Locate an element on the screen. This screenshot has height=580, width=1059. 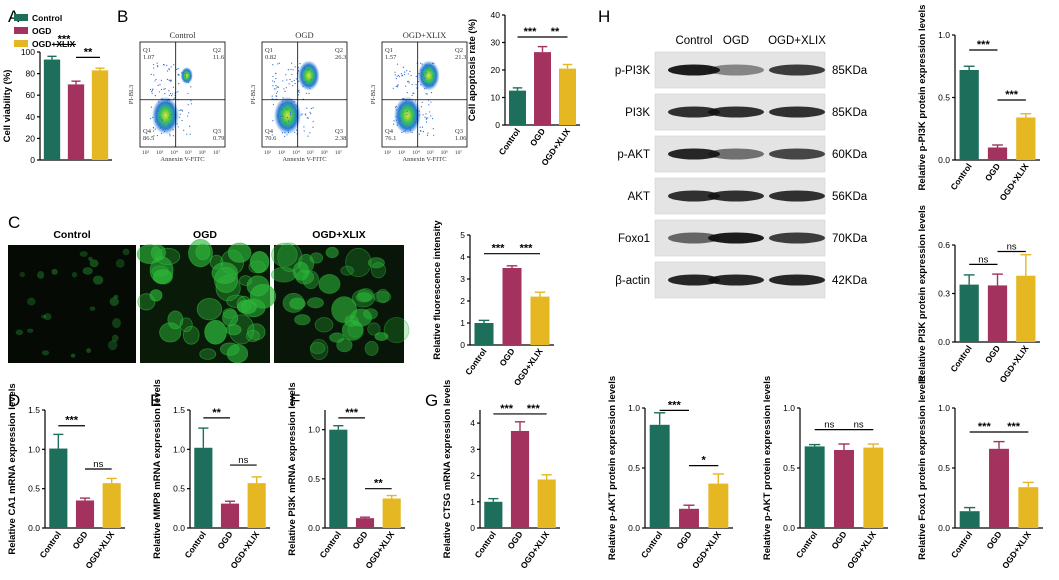
flow-density is located at coordinates (186, 76).